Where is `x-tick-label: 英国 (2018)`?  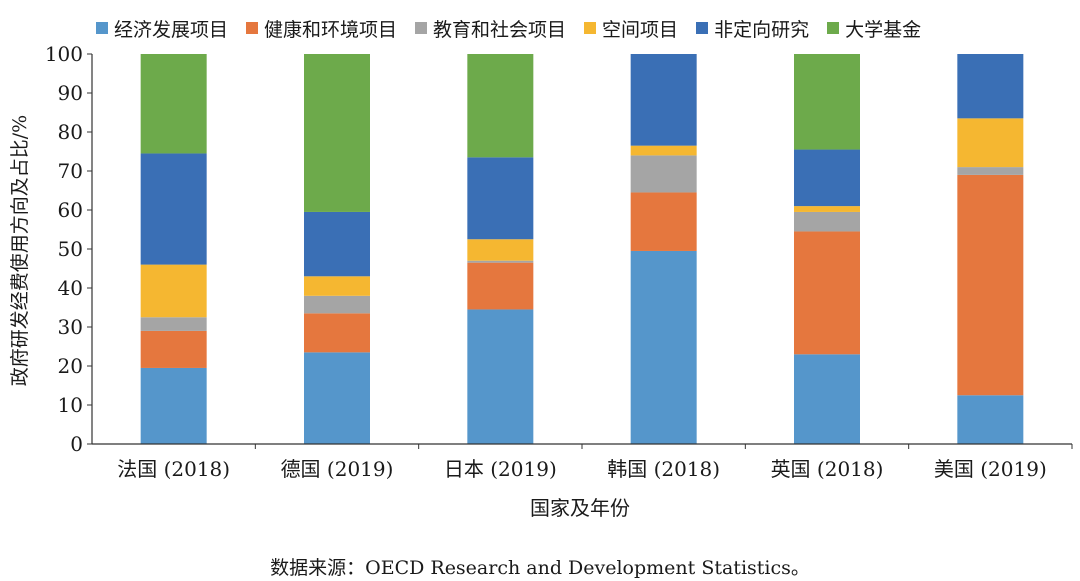 x-tick-label: 英国 (2018) is located at coordinates (827, 469).